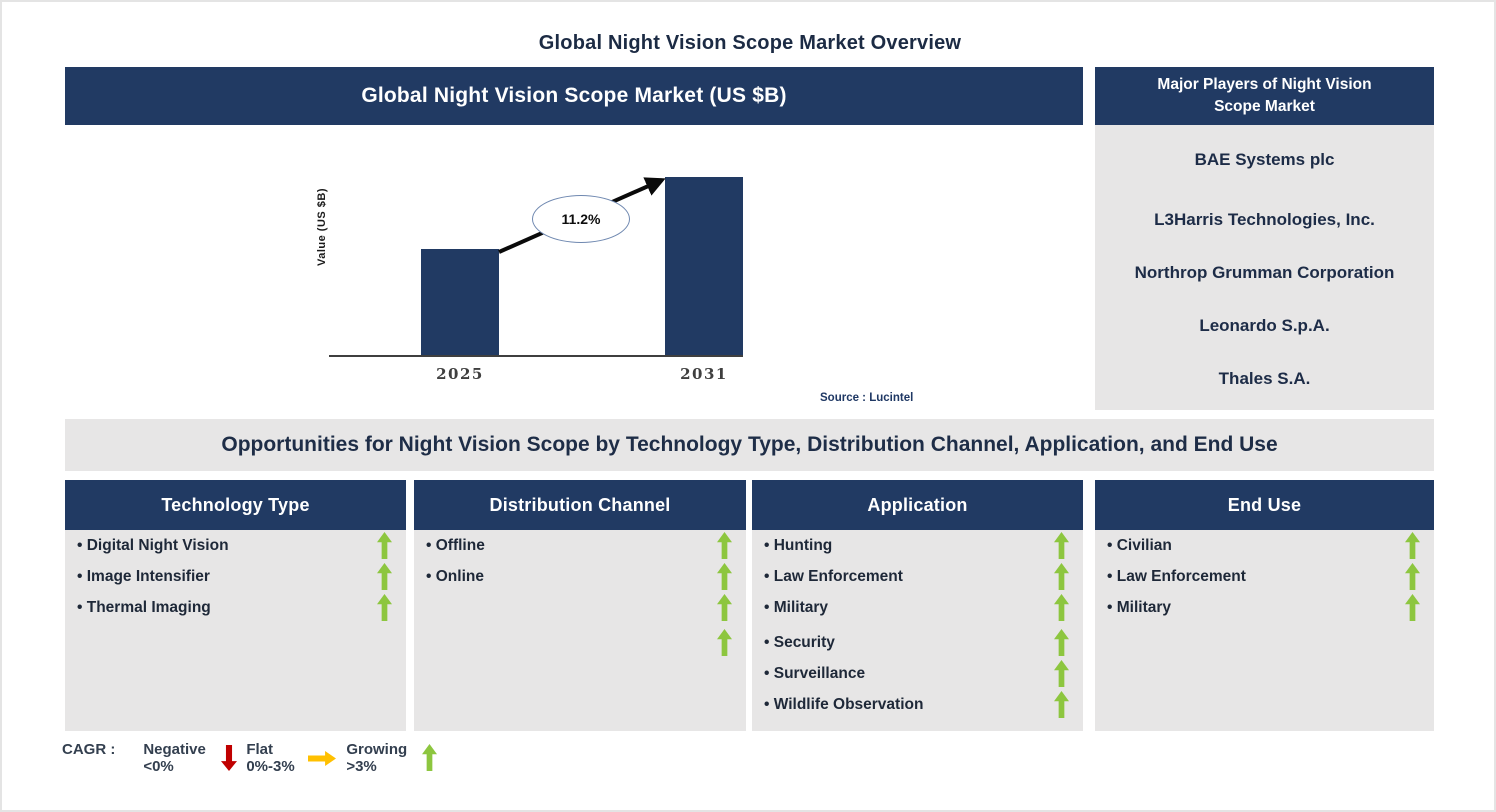  What do you see at coordinates (917, 673) in the screenshot?
I see `panel-row: • Surveillance` at bounding box center [917, 673].